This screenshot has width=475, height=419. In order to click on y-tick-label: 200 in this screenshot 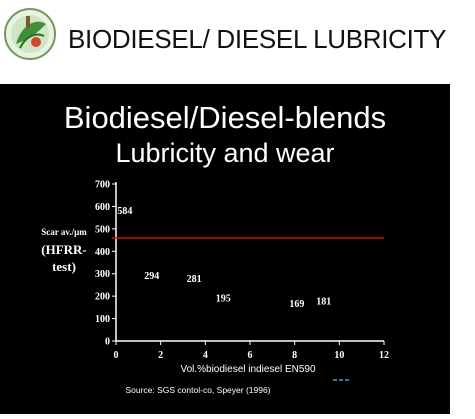, I will do `click(102, 297)`.